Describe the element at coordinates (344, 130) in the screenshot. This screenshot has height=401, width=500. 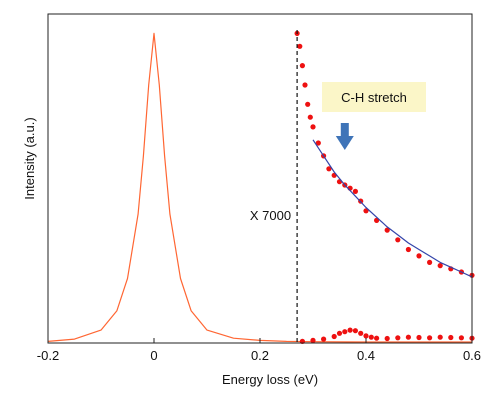
I see `callout-arrow-shaft` at that location.